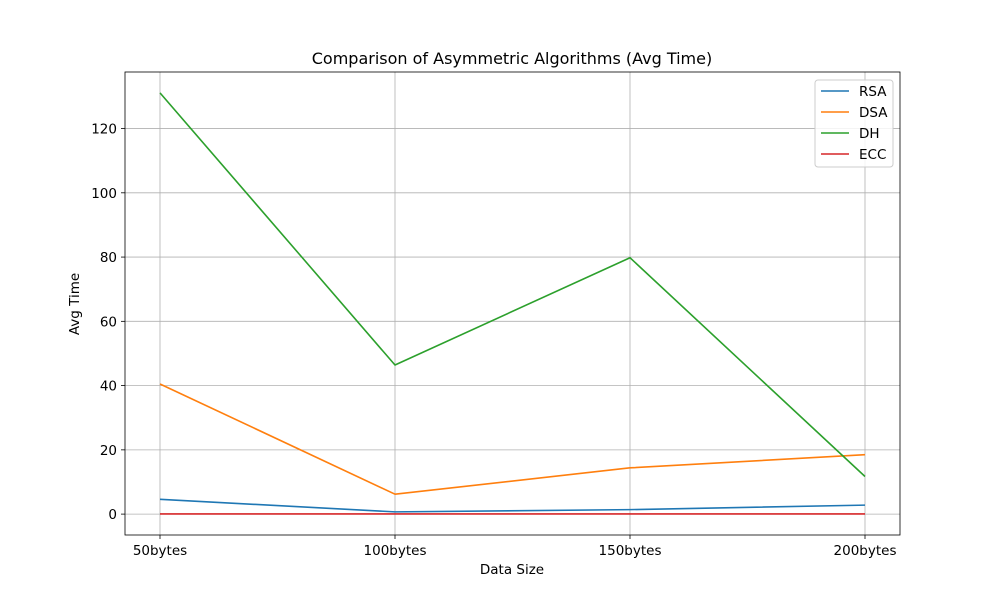 The height and width of the screenshot is (604, 1000). Describe the element at coordinates (75, 304) in the screenshot. I see `y-axis-label: Avg Time` at that location.